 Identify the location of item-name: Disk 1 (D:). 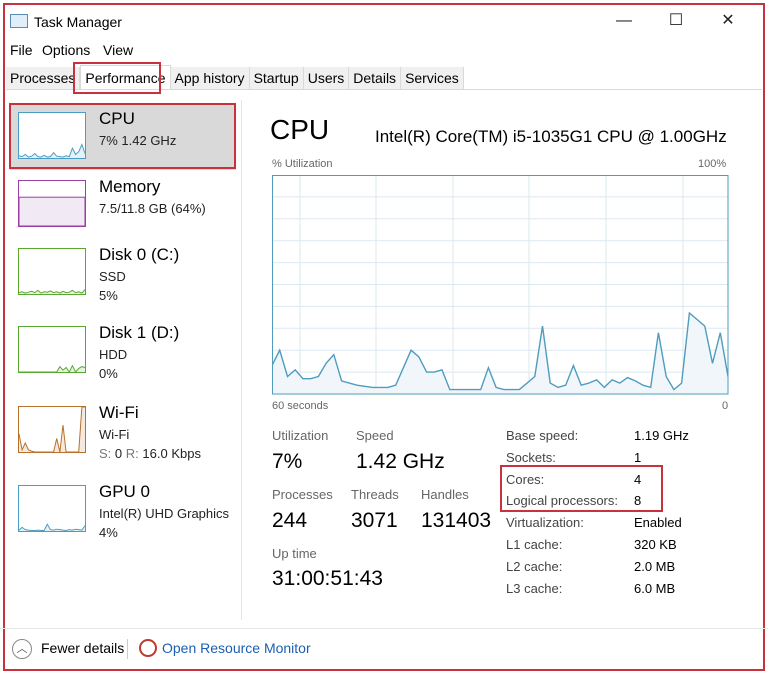
(139, 332).